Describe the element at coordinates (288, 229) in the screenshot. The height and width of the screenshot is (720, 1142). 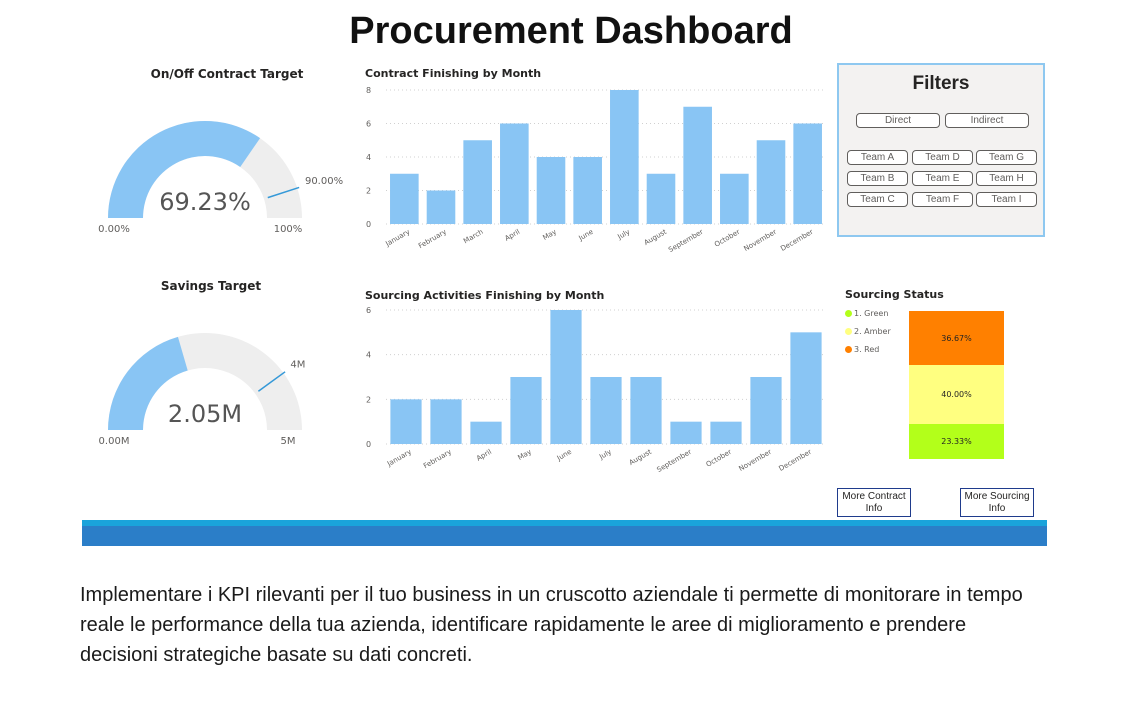
I see `gauge-max-label: 100%` at that location.